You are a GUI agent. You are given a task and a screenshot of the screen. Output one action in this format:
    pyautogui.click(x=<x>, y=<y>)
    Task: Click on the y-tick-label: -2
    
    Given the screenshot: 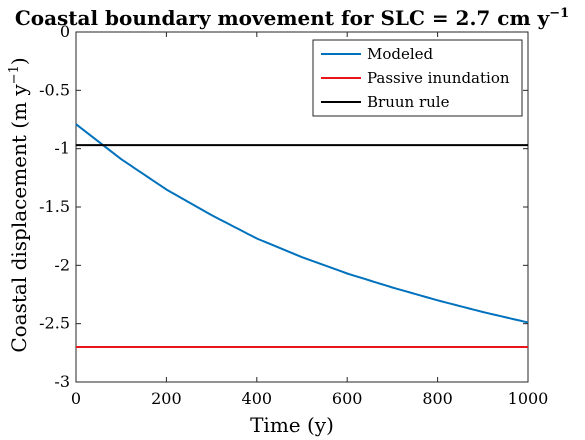 What is the action you would take?
    pyautogui.click(x=62, y=264)
    